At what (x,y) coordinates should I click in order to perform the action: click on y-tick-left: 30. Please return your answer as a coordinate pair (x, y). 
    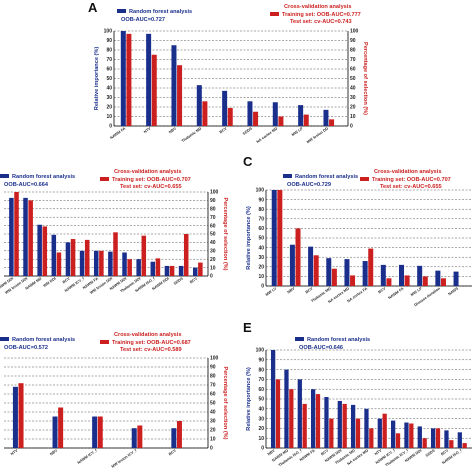
    Looking at the image, I should click on (261, 419).